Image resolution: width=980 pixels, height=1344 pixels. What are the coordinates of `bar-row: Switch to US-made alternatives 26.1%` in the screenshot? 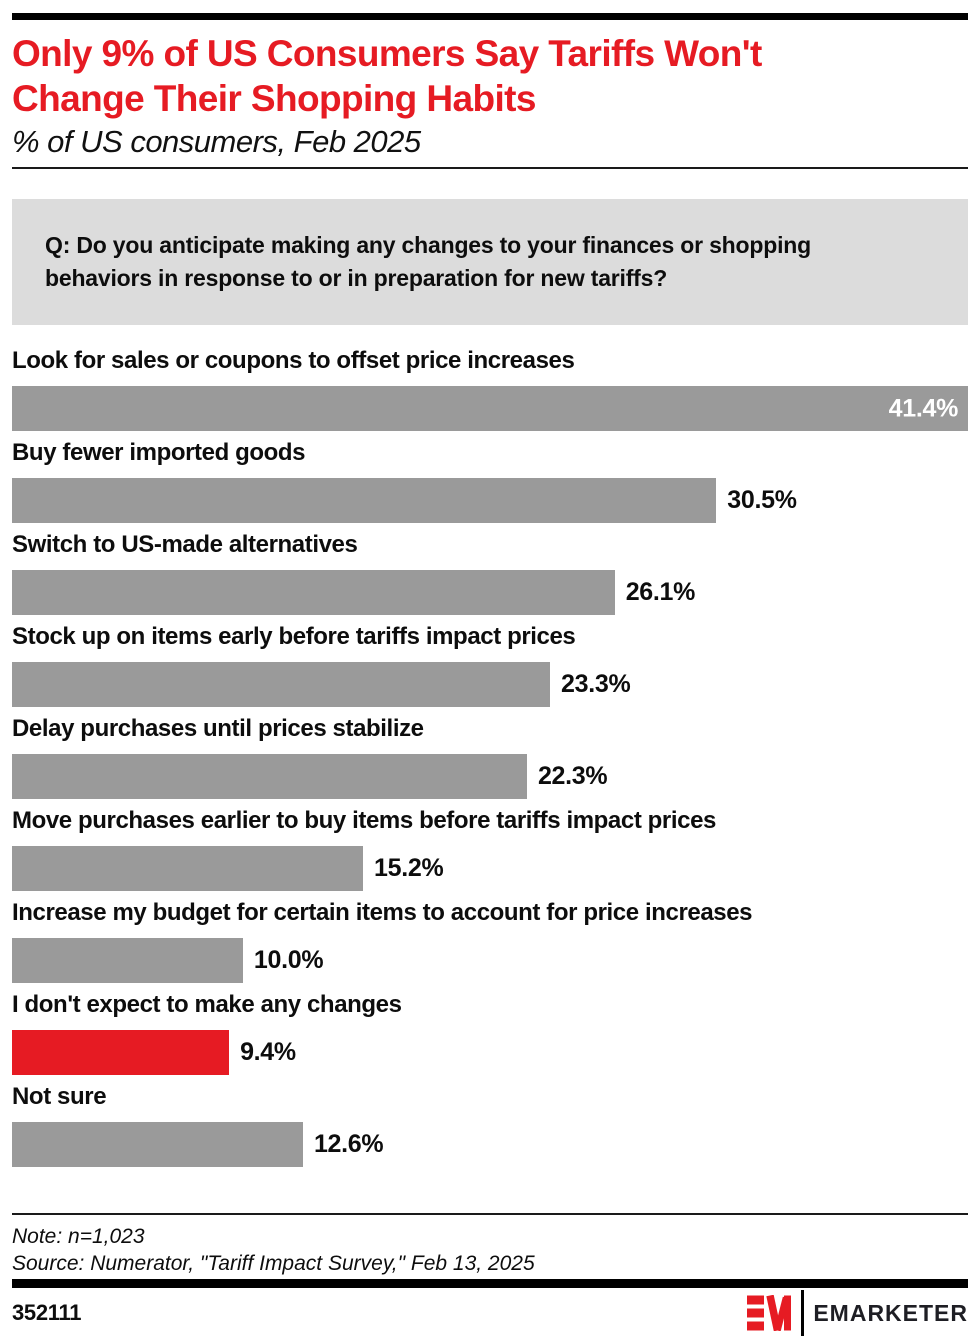 It's located at (490, 573).